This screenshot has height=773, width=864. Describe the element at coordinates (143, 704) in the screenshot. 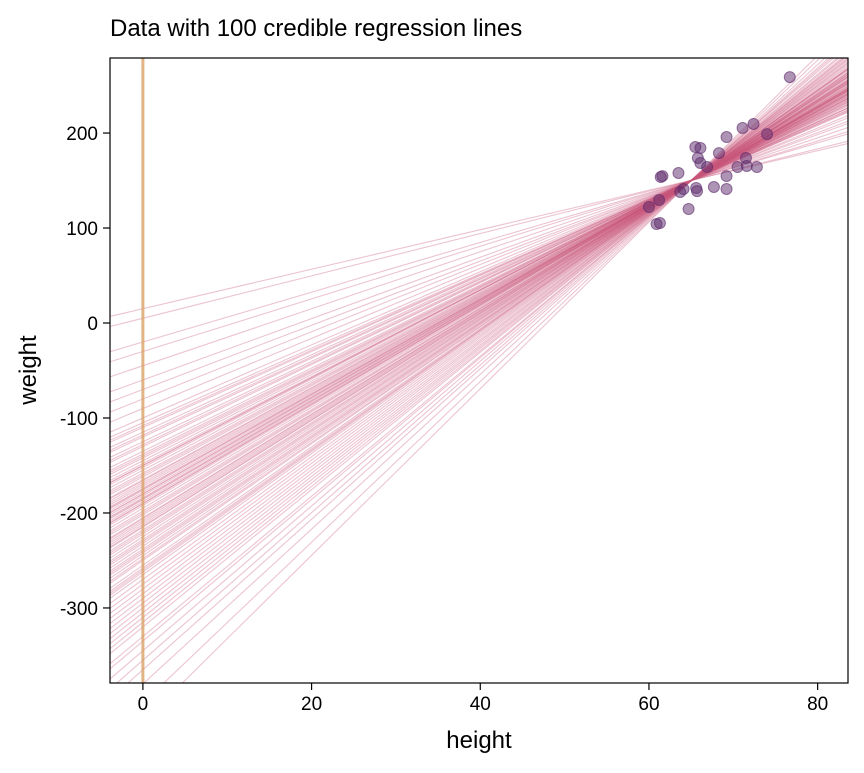

I see `x-tick-label: 0` at that location.